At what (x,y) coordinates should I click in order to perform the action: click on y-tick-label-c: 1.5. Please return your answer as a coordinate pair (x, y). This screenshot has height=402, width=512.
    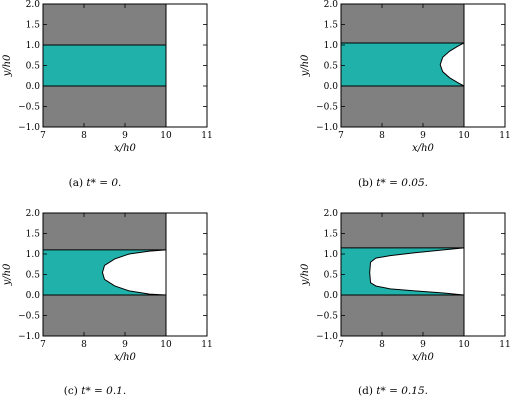
    Looking at the image, I should click on (33, 235).